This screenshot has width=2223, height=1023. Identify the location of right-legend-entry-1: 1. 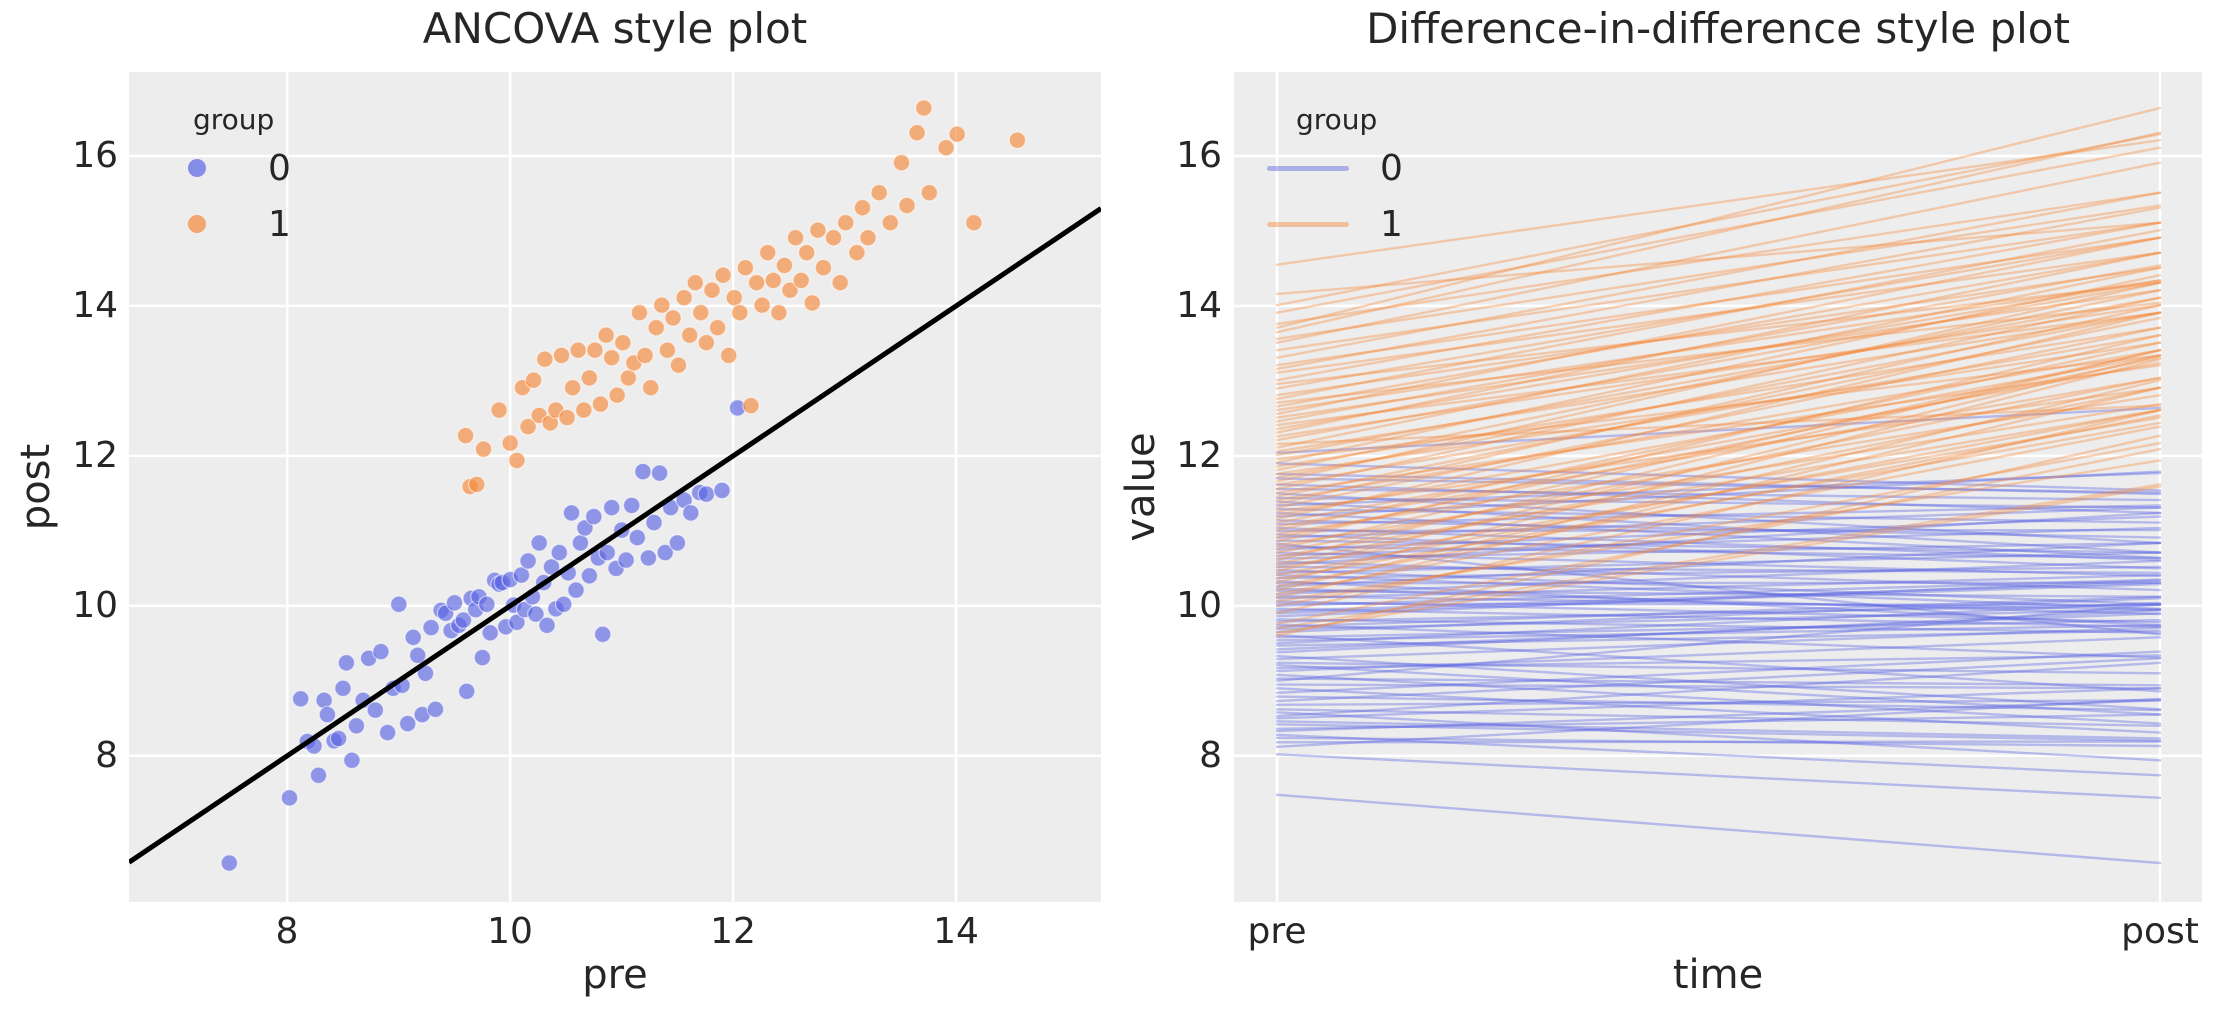
(1332, 224).